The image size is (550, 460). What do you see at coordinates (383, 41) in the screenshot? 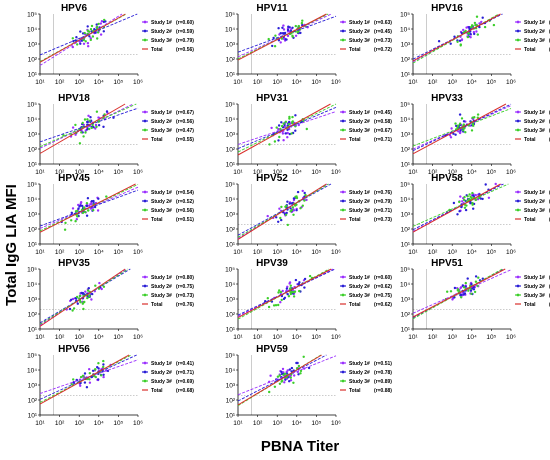
I see `legend-r-value: (r=0.73)` at bounding box center [383, 41].